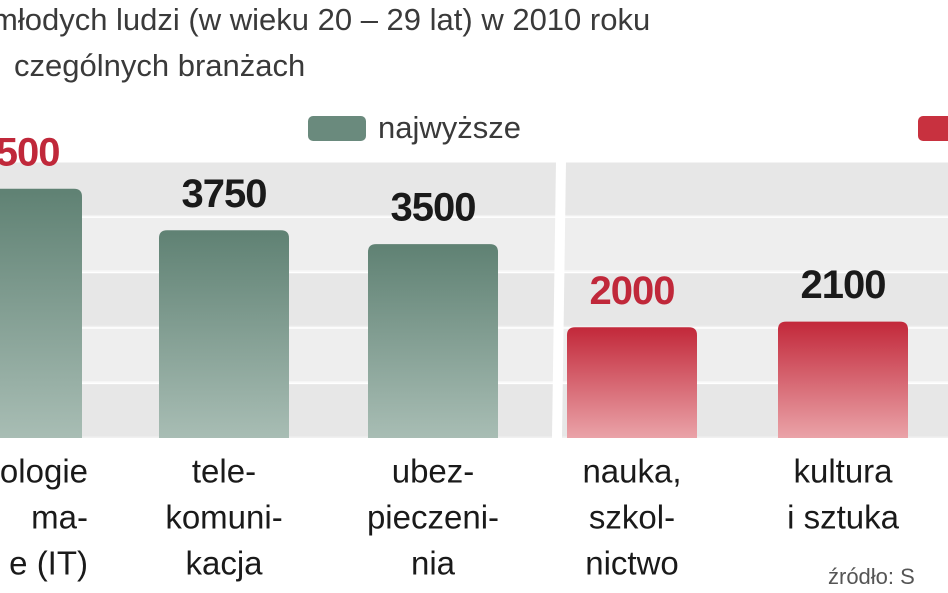 The height and width of the screenshot is (593, 948). I want to click on x-tick-label: e (IT), so click(48, 563).